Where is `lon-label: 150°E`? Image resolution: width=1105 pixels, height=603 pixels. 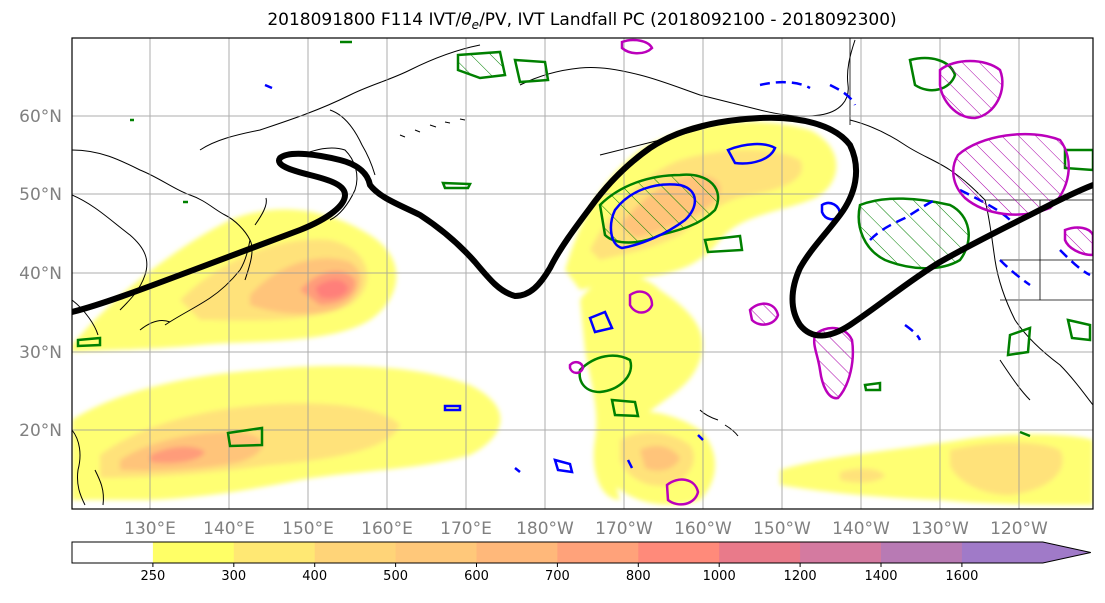
lon-label: 150°E is located at coordinates (308, 529).